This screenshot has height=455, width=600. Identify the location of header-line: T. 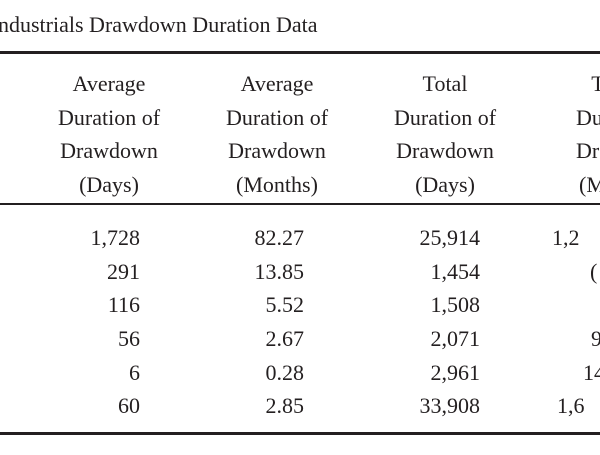
(595, 83).